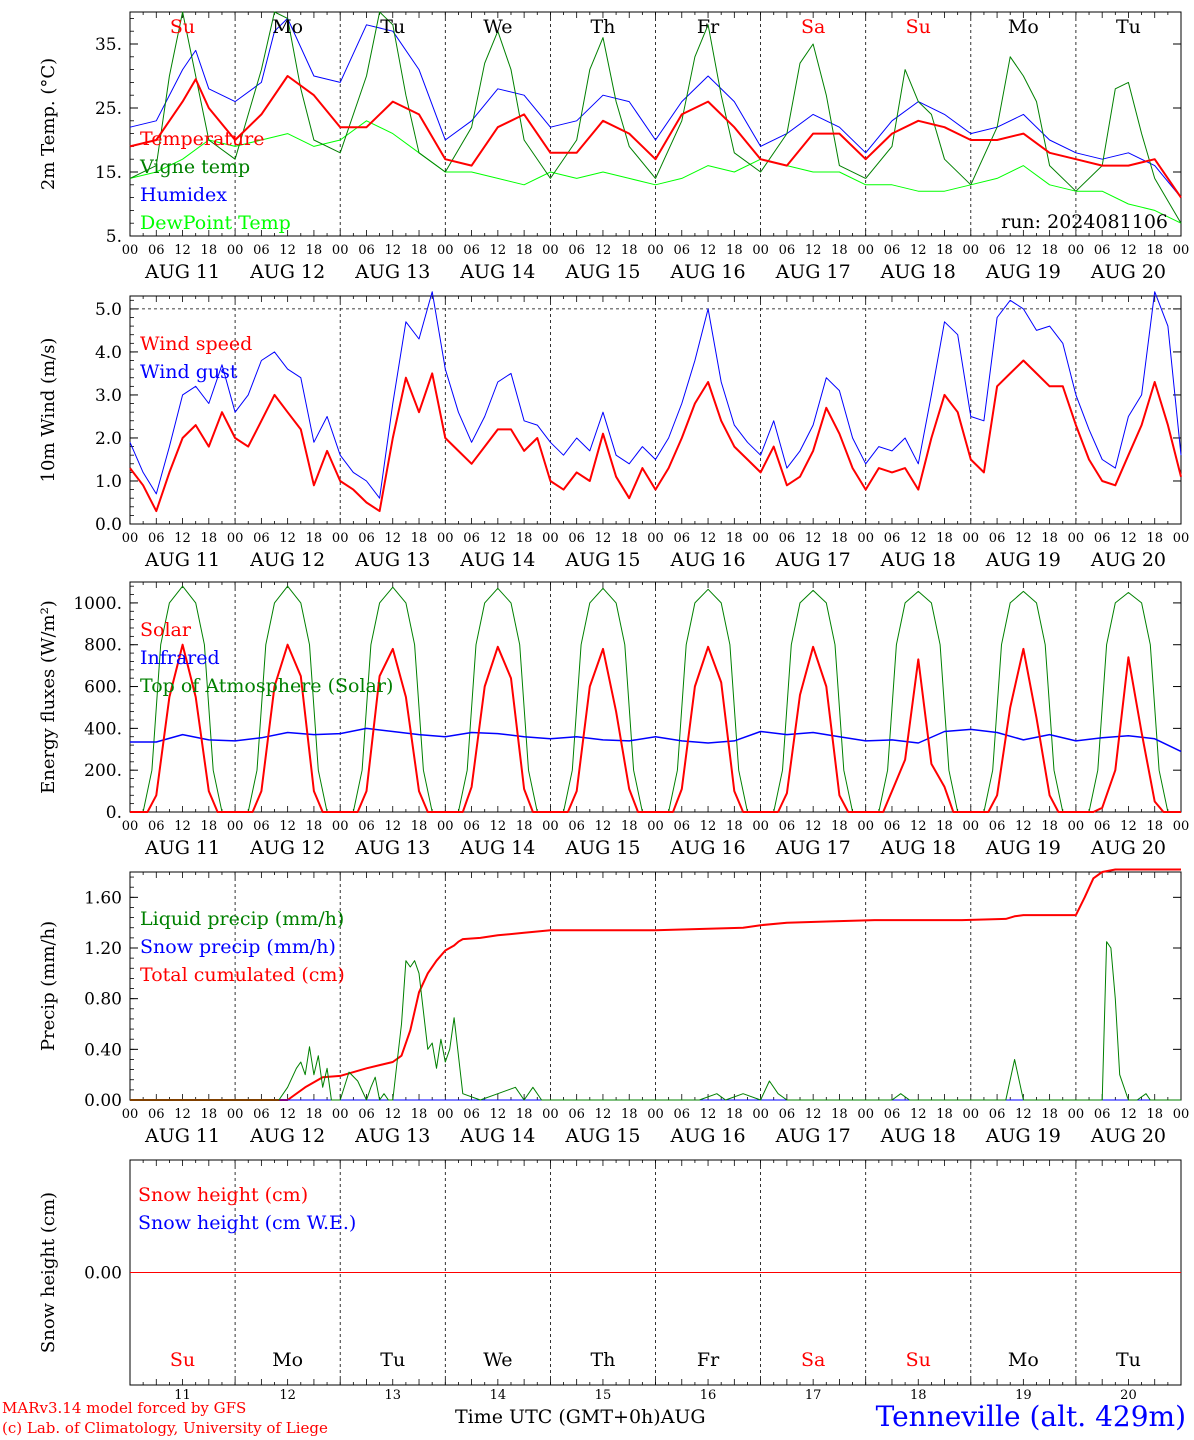 The width and height of the screenshot is (1194, 1440). What do you see at coordinates (103, 646) in the screenshot?
I see `y-tick-label: 800.` at bounding box center [103, 646].